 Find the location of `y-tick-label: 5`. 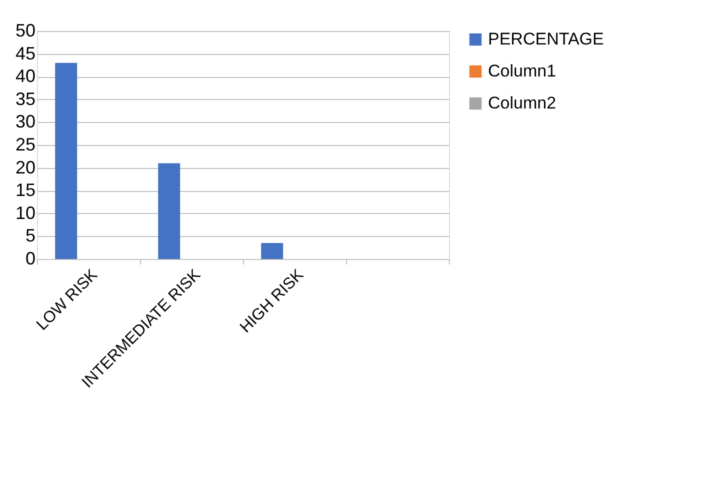

y-tick-label: 5 is located at coordinates (30, 236).